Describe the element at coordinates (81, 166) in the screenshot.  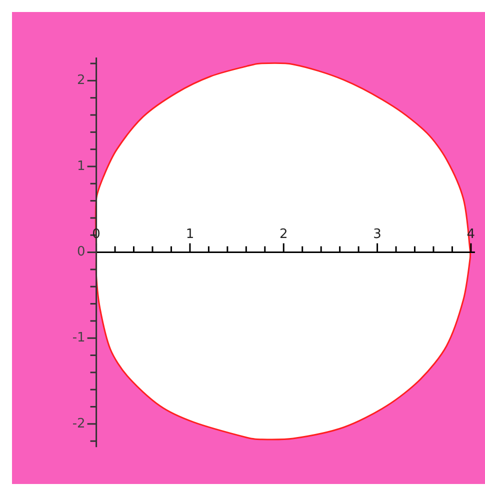
I see `y-tick-label: 1` at that location.